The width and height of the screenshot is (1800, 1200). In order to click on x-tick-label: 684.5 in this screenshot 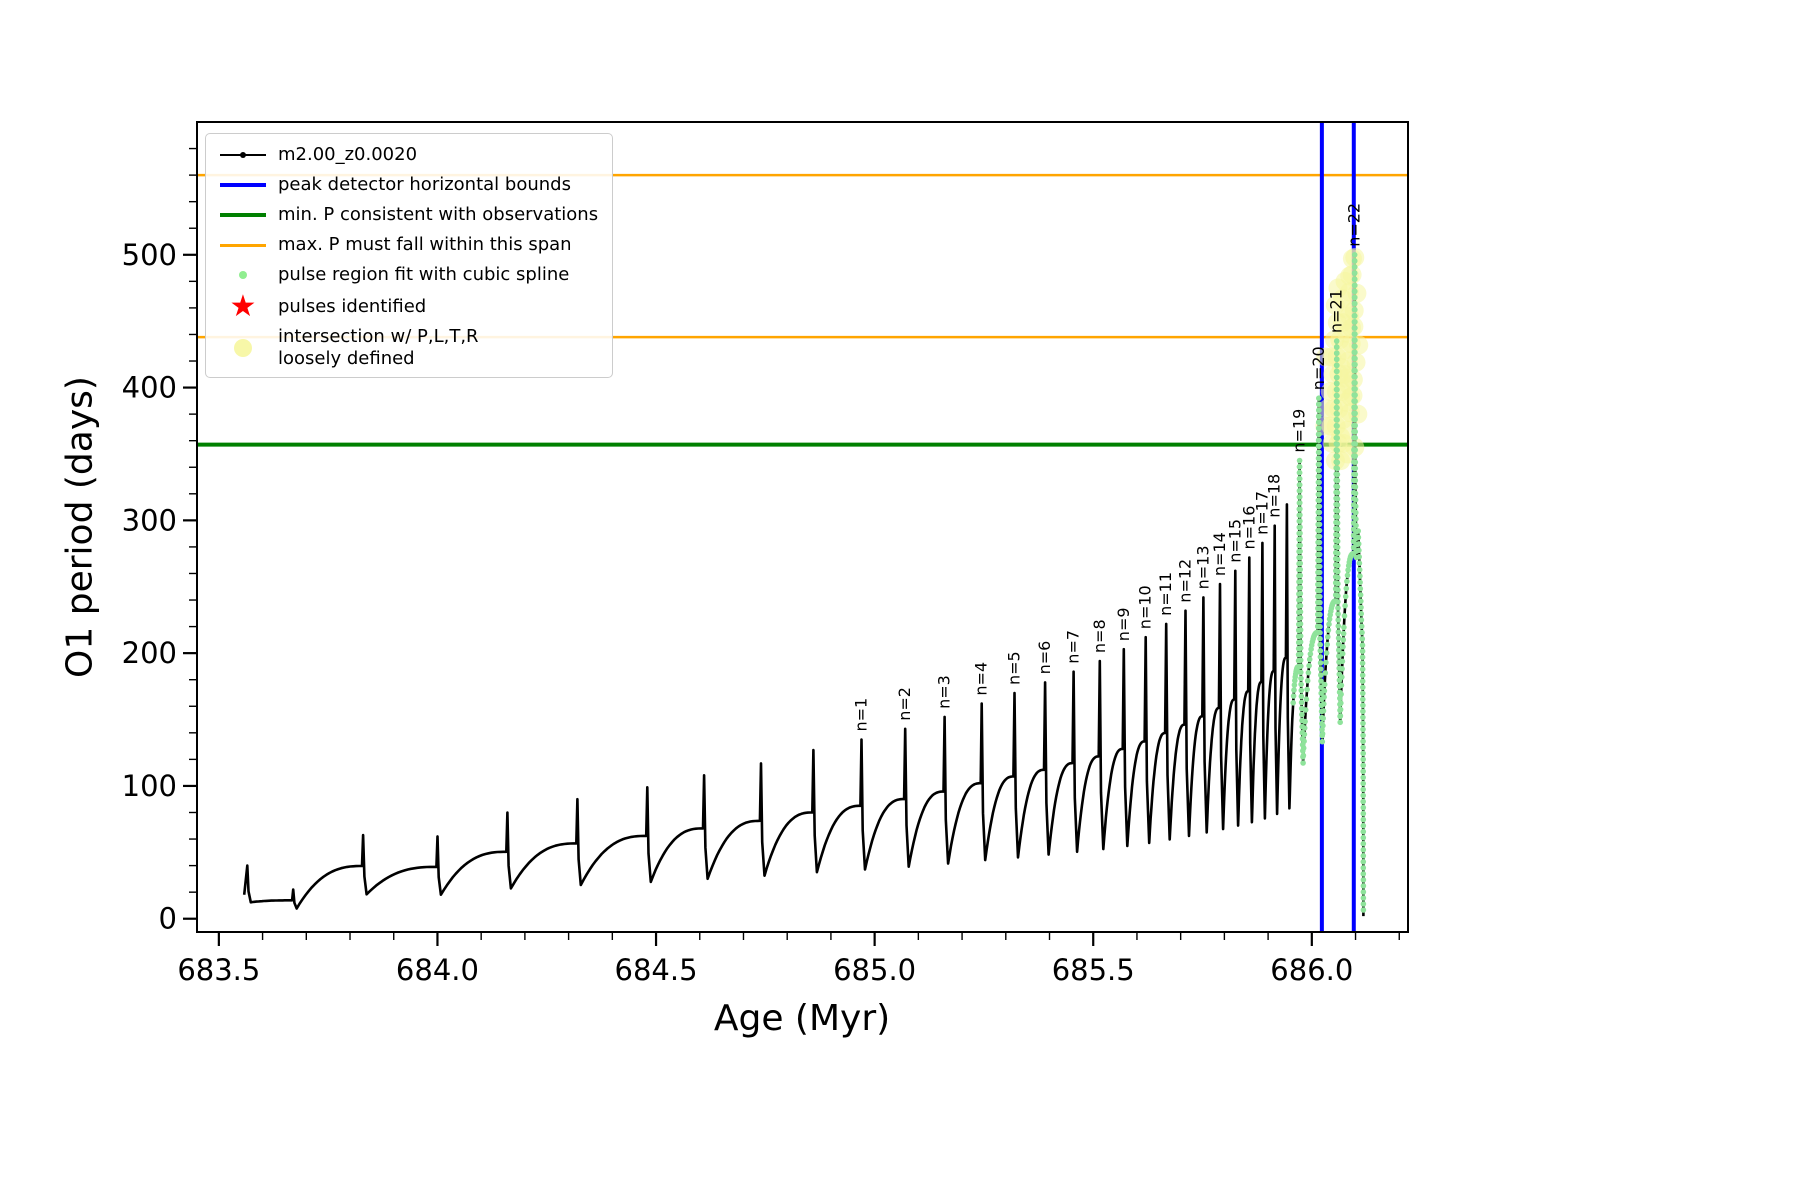, I will do `click(656, 970)`.